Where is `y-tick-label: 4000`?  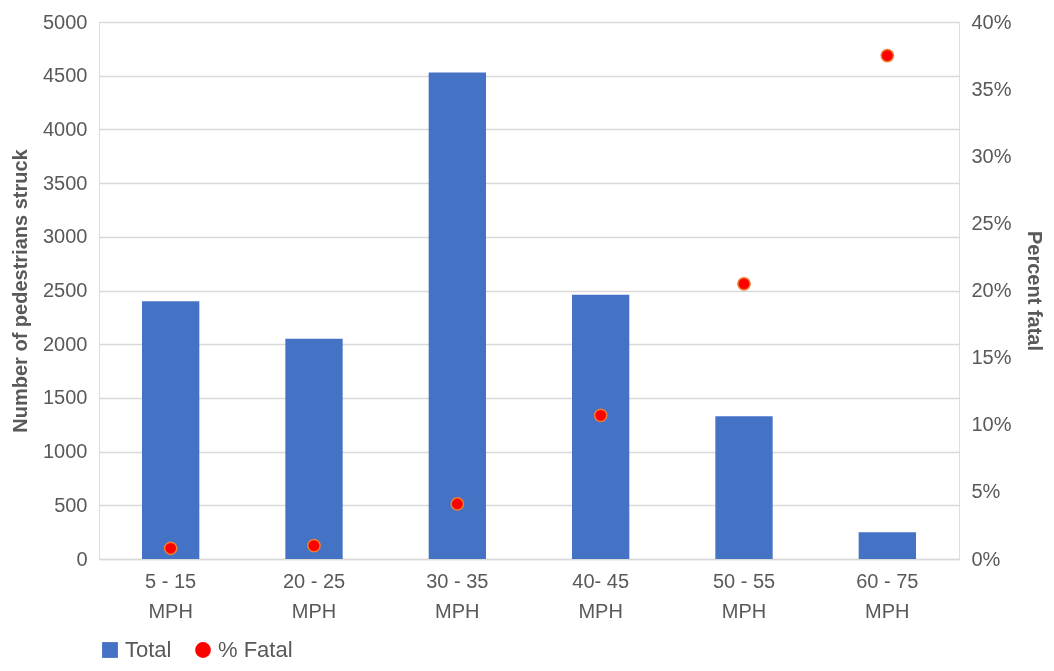
y-tick-label: 4000 is located at coordinates (65, 128).